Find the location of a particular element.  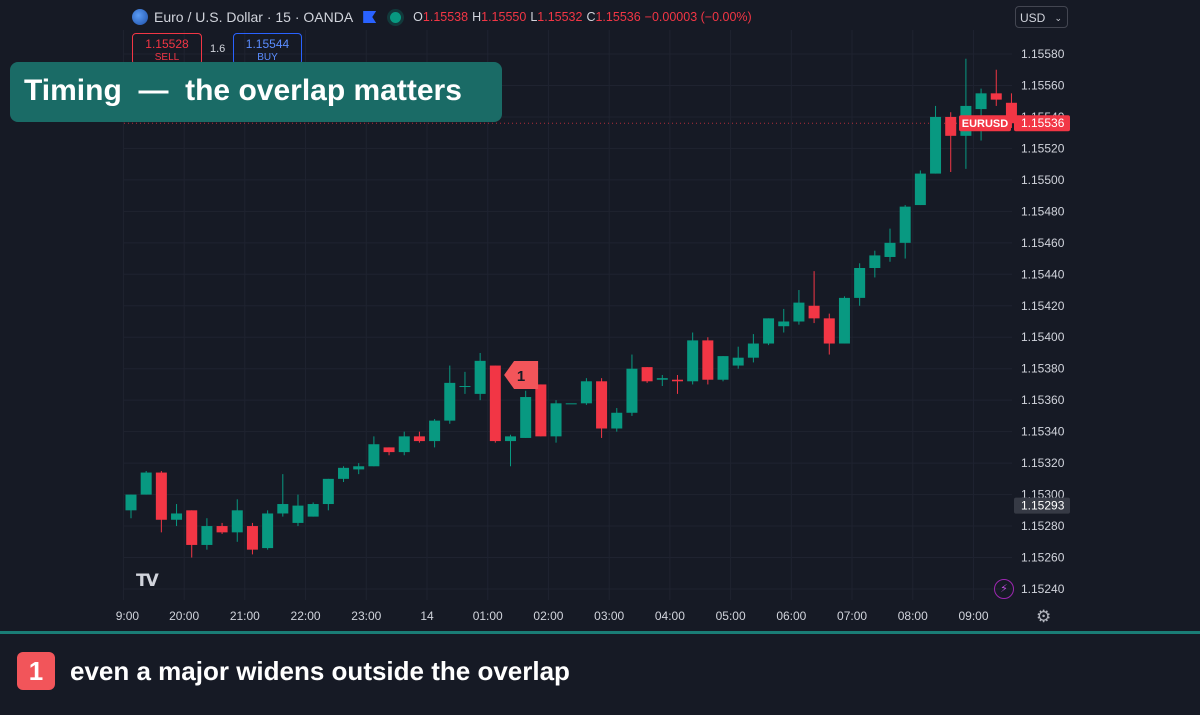

y-tick-label: 1.15480 is located at coordinates (1043, 211).